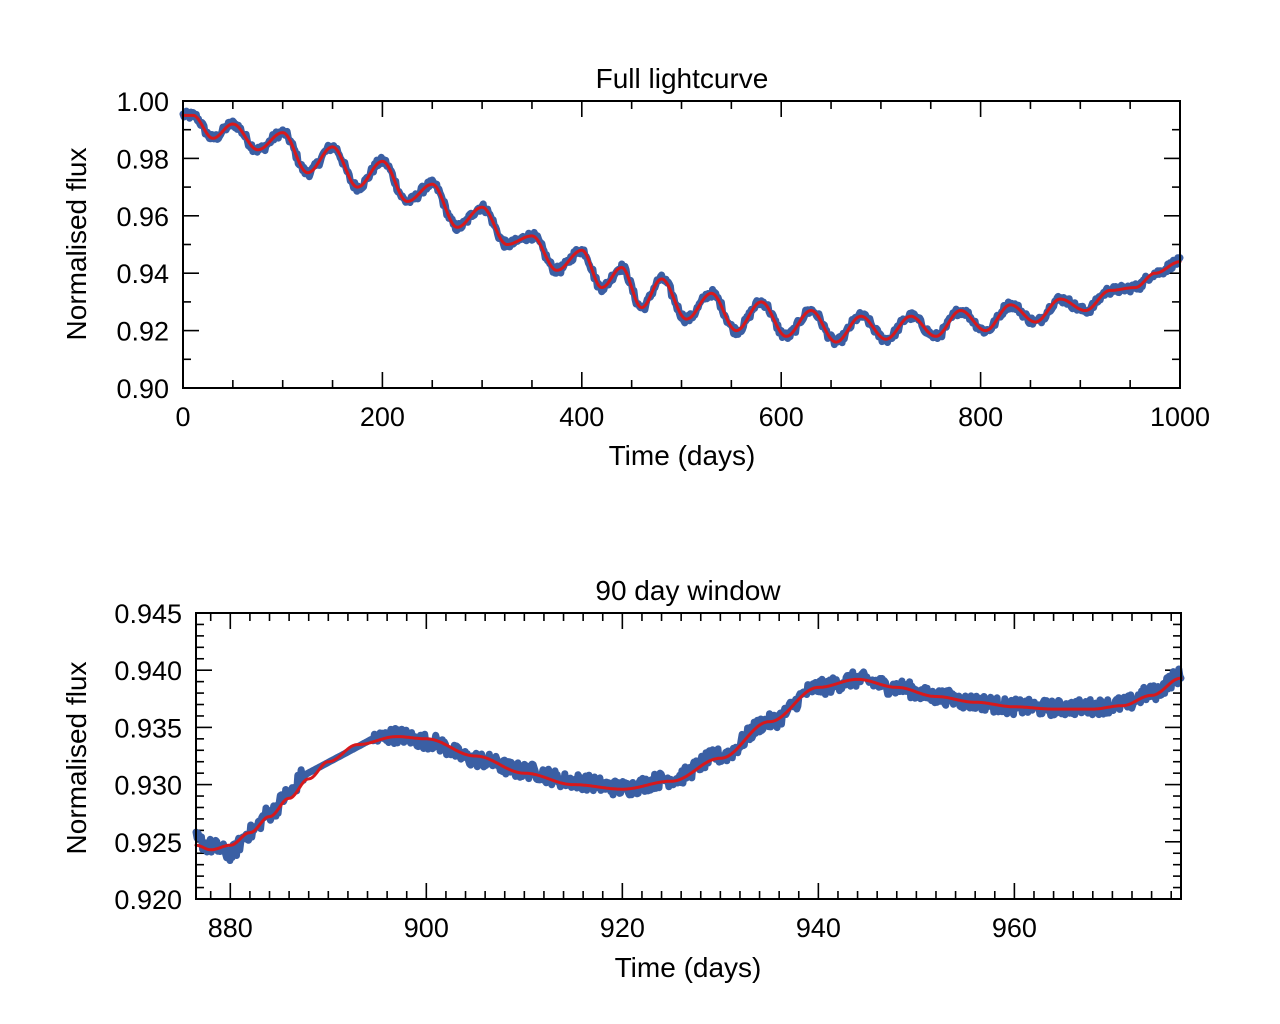  What do you see at coordinates (581, 417) in the screenshot?
I see `x-tick-label: 400` at bounding box center [581, 417].